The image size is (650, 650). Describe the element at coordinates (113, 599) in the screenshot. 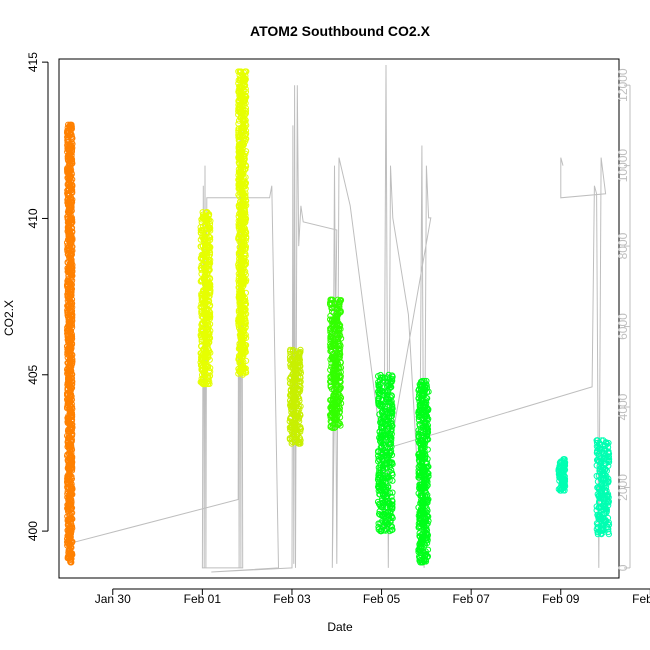

I see `x-tick-label: Jan 30` at that location.